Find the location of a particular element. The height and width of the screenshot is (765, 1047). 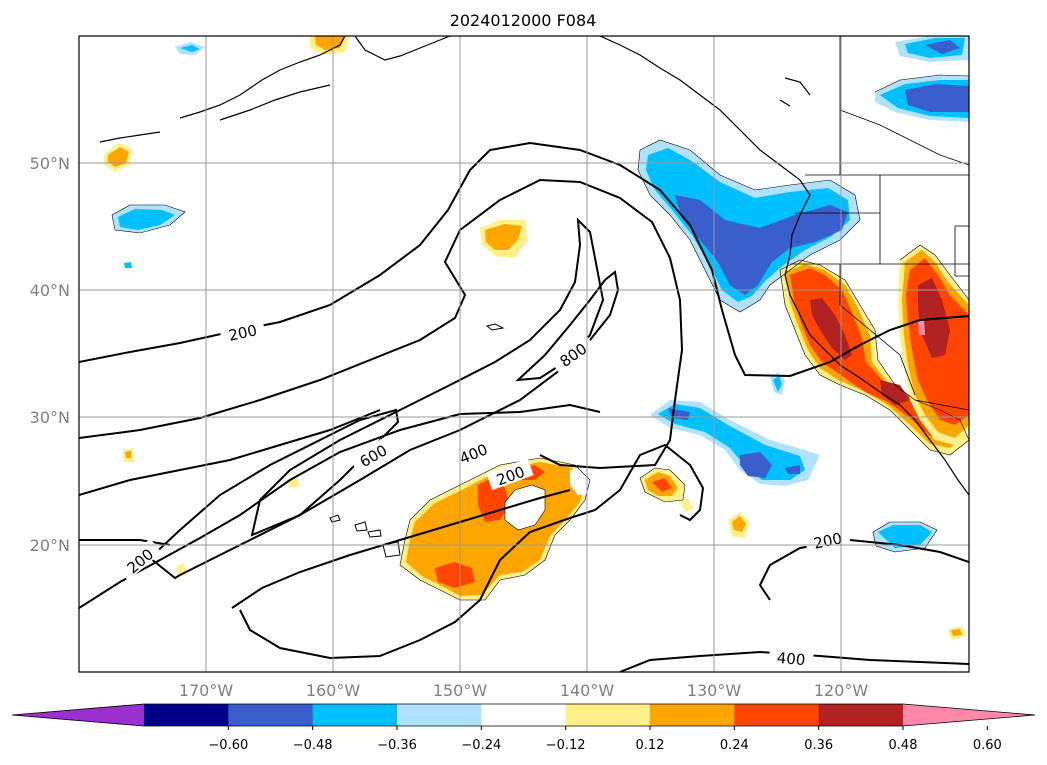

colorbar-tick-label: 0.36 is located at coordinates (818, 745).